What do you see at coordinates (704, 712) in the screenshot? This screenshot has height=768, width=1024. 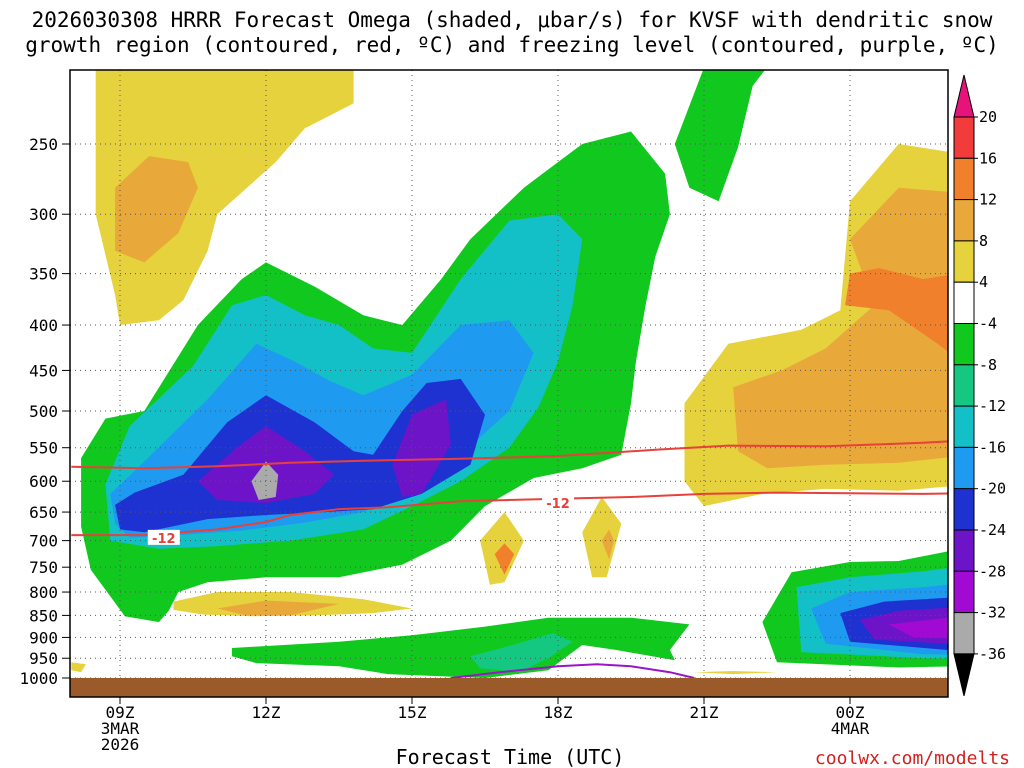 I see `x-tick-label: 21Z` at bounding box center [704, 712].